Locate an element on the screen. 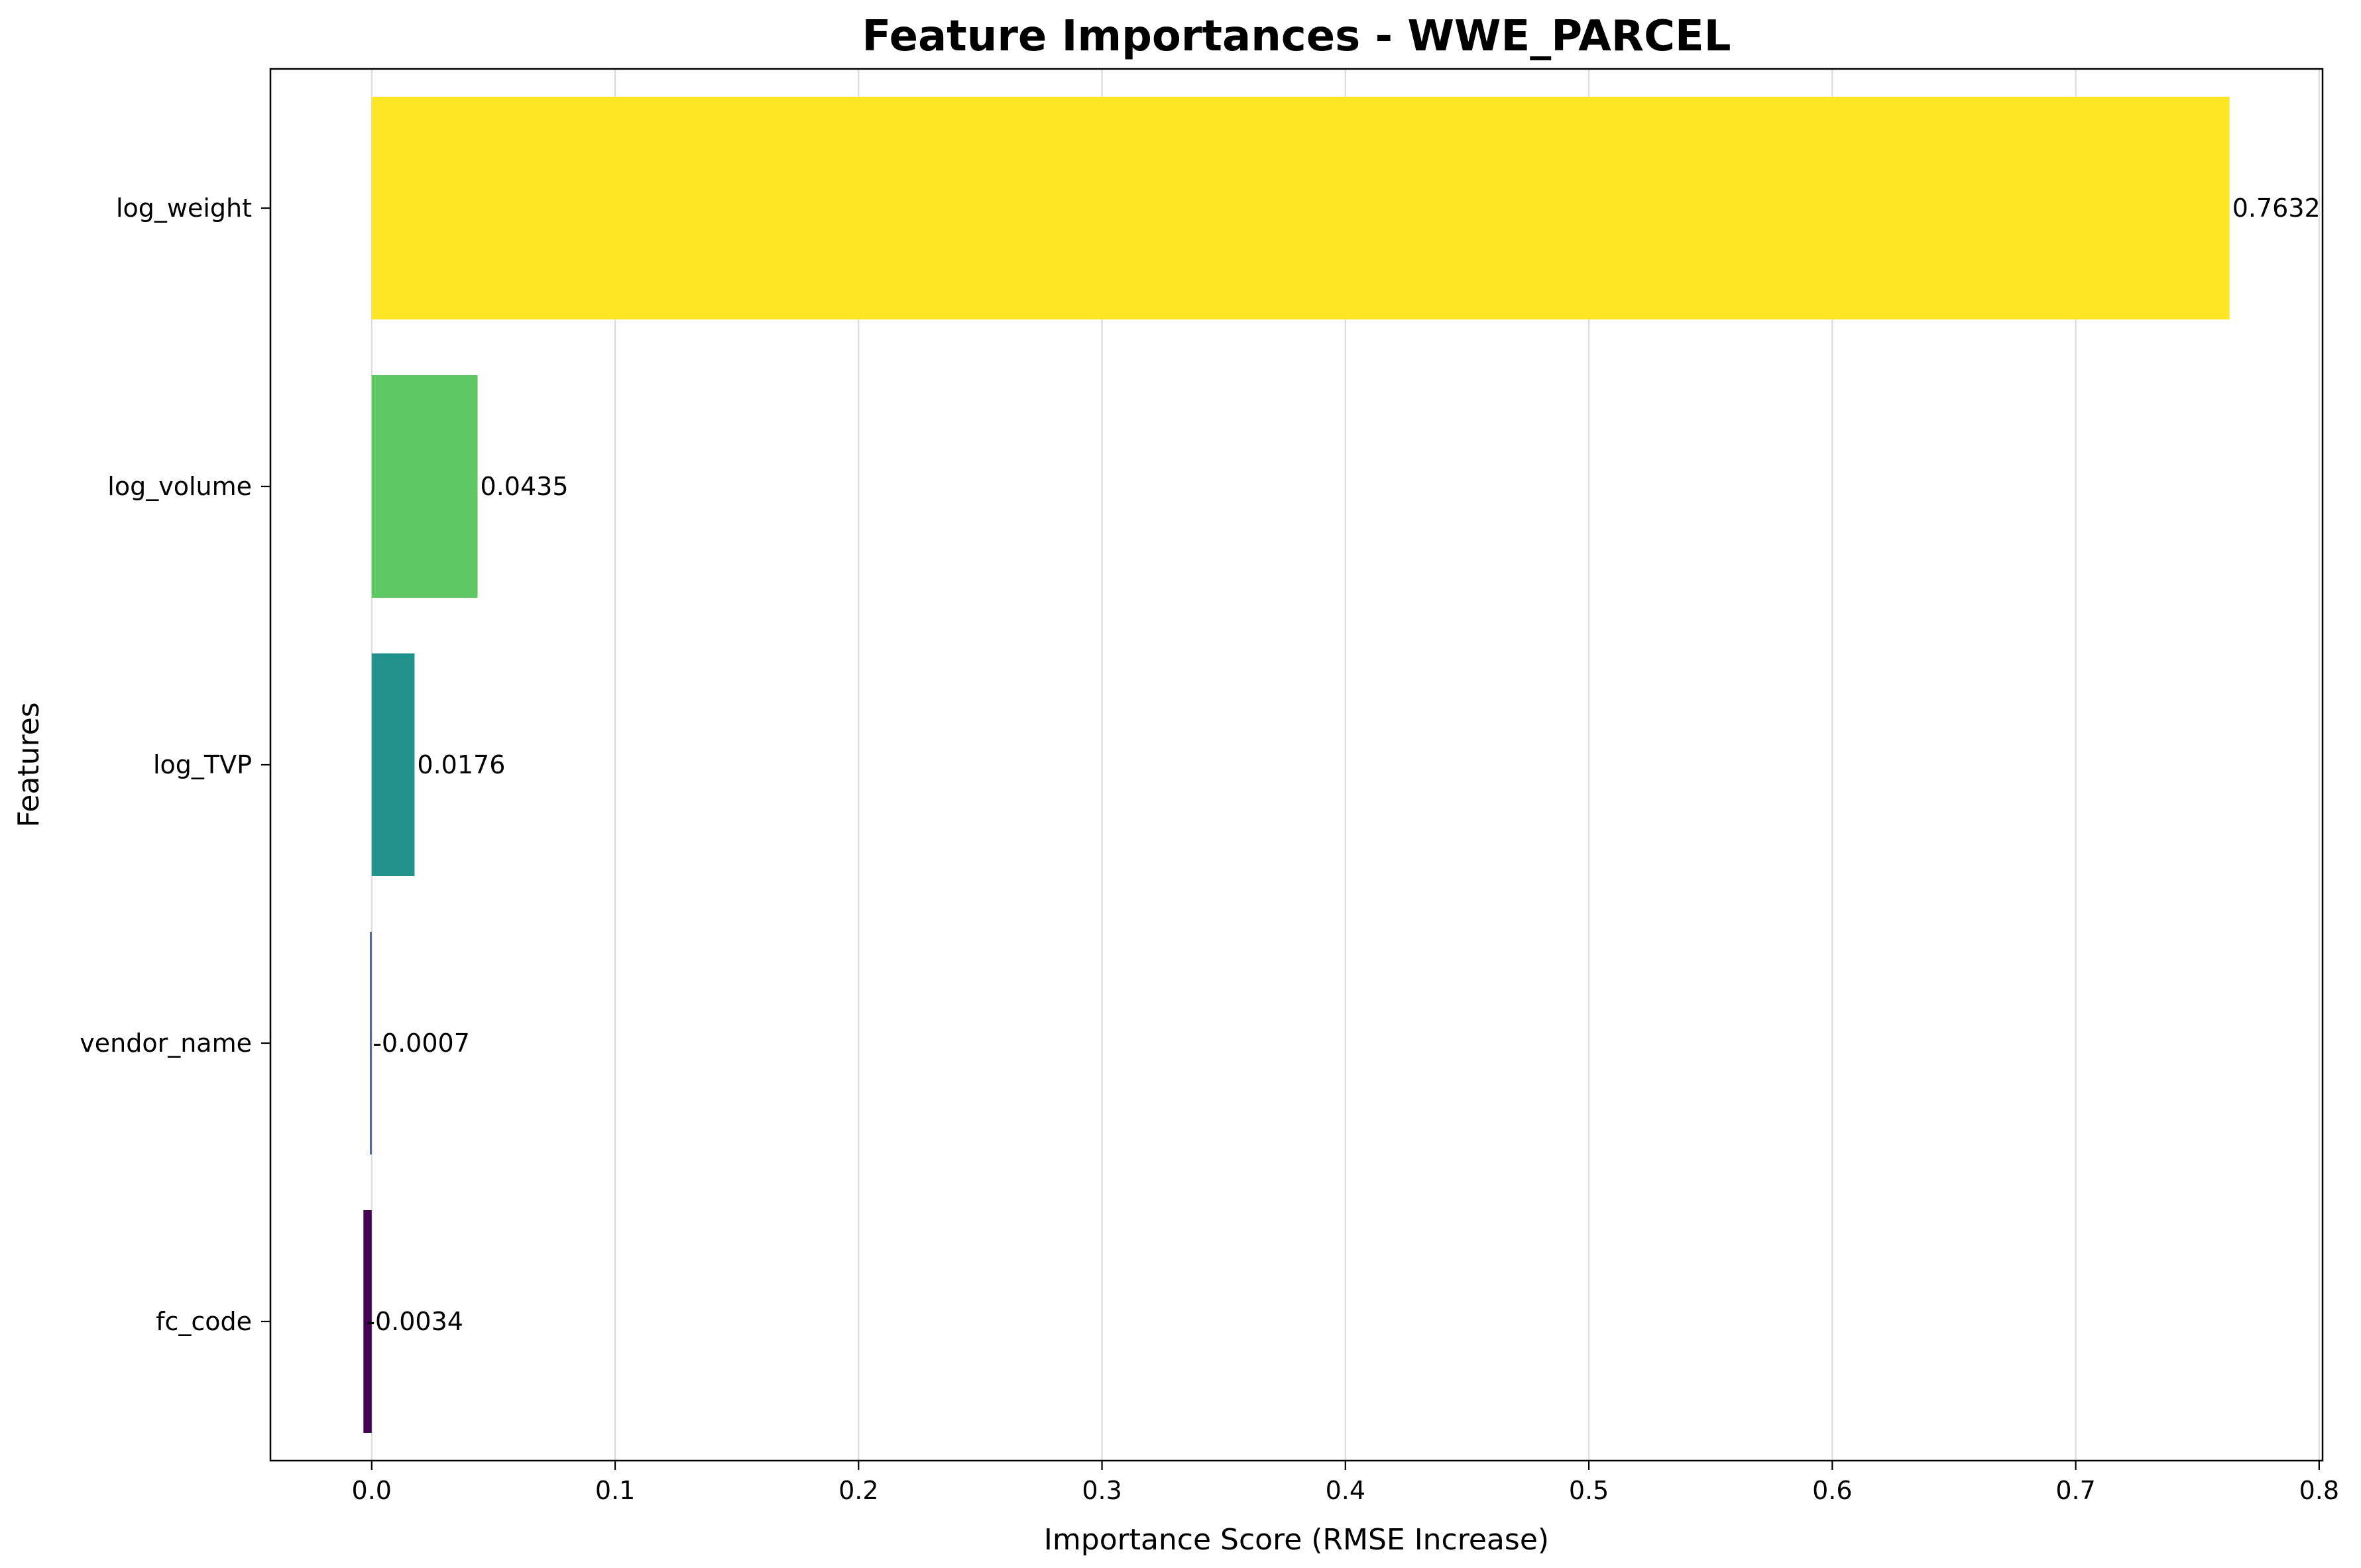 This screenshot has width=2361, height=1568. x-tick-label: 0.6 is located at coordinates (1832, 1491).